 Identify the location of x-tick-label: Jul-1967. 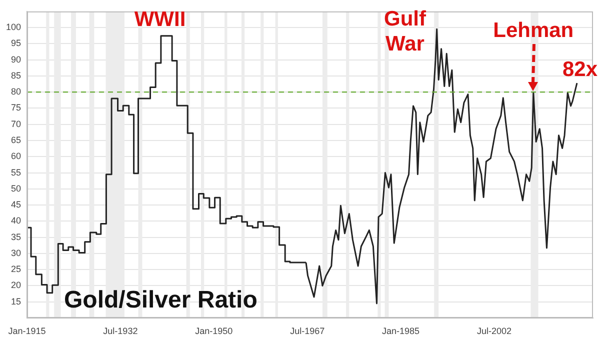
(307, 331).